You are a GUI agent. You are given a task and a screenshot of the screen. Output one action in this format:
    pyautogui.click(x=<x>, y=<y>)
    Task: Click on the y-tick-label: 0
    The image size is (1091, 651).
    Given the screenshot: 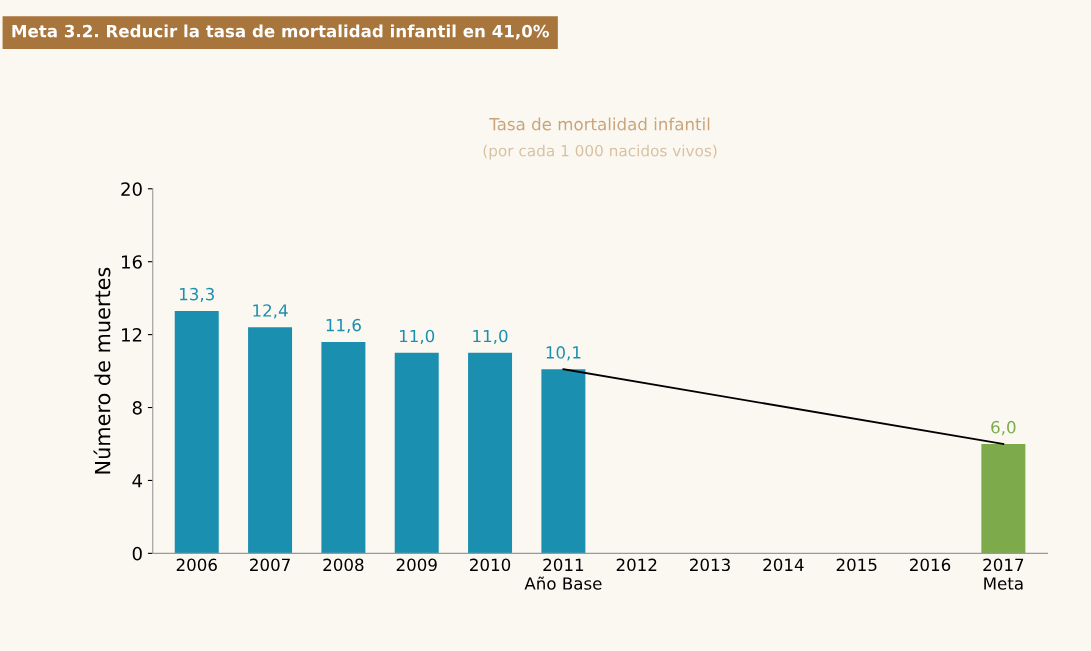 What is the action you would take?
    pyautogui.click(x=137, y=553)
    